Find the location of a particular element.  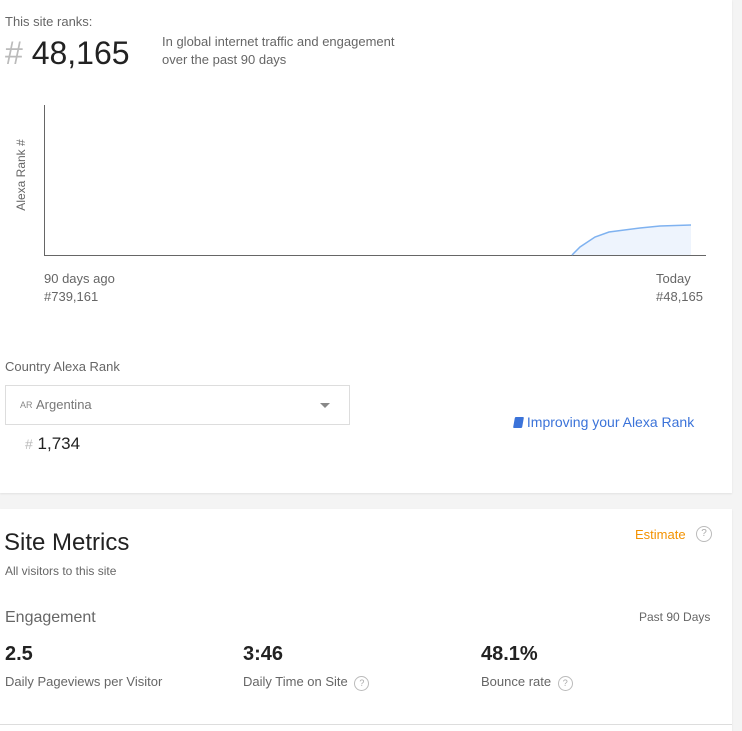

bounce-rate-value: 48.1% is located at coordinates (509, 654).